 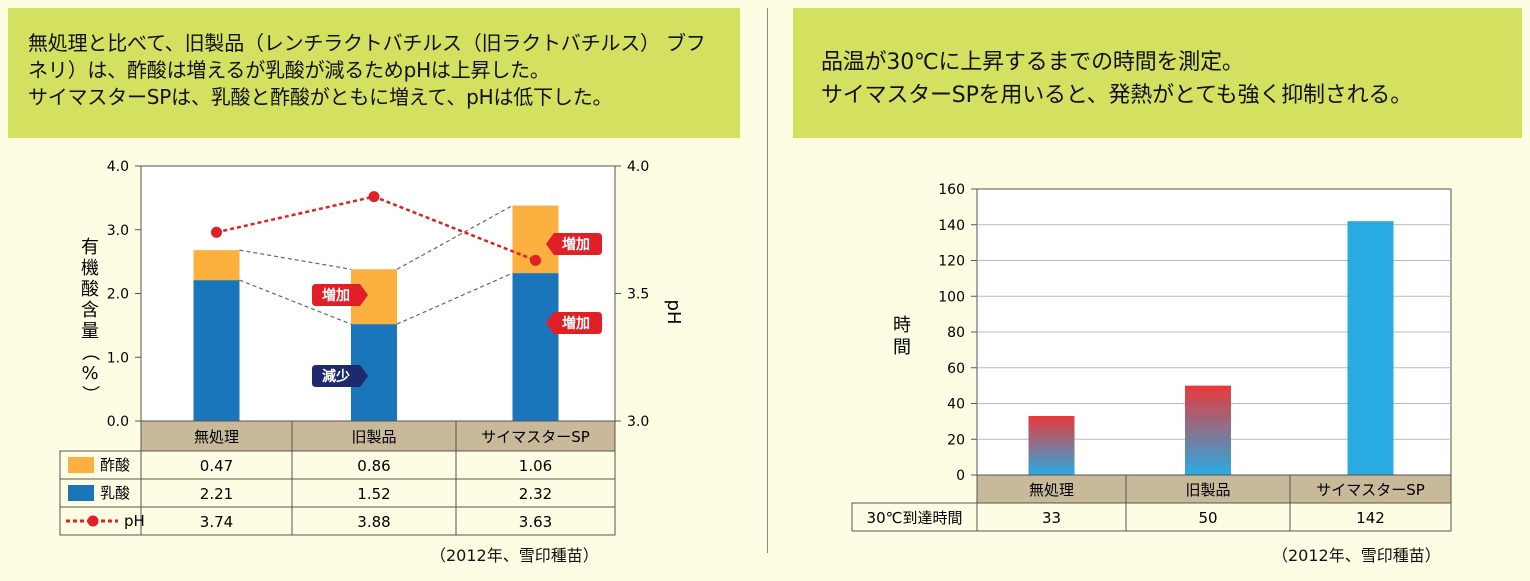 What do you see at coordinates (1116, 95) in the screenshot?
I see `right-caption-line-2: サイマスターSPを用いると、発熱がとても強く抑制される。` at bounding box center [1116, 95].